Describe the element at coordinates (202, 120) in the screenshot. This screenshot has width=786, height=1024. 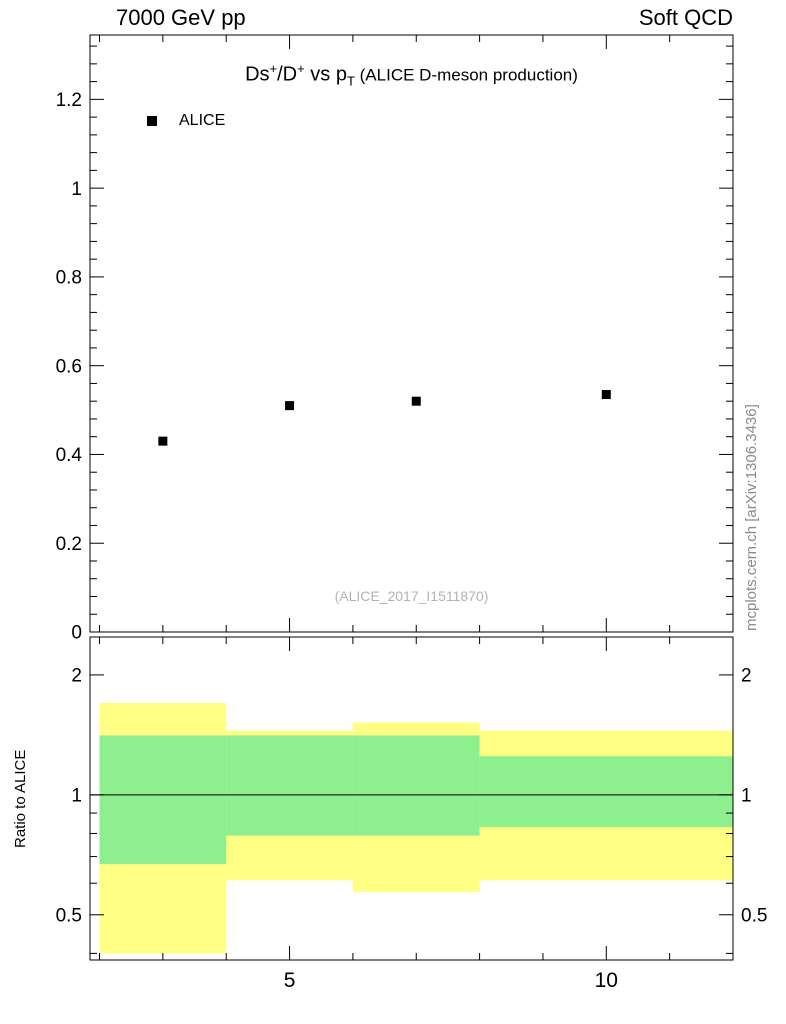
I see `legend-label: ALICE` at that location.